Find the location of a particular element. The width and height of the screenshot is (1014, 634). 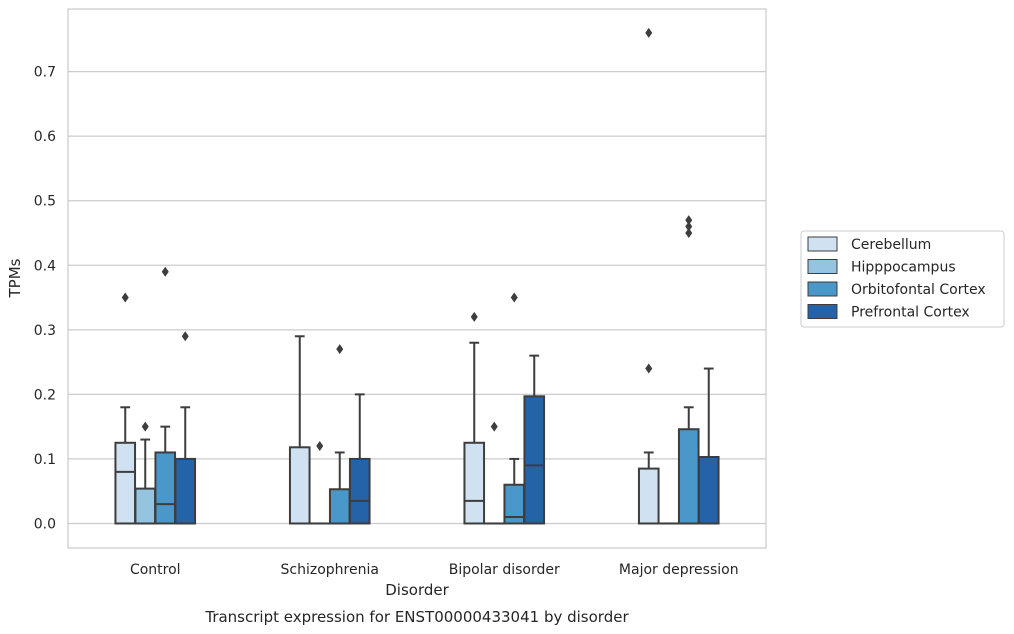

y-tick-label: 0.1 is located at coordinates (45, 460).